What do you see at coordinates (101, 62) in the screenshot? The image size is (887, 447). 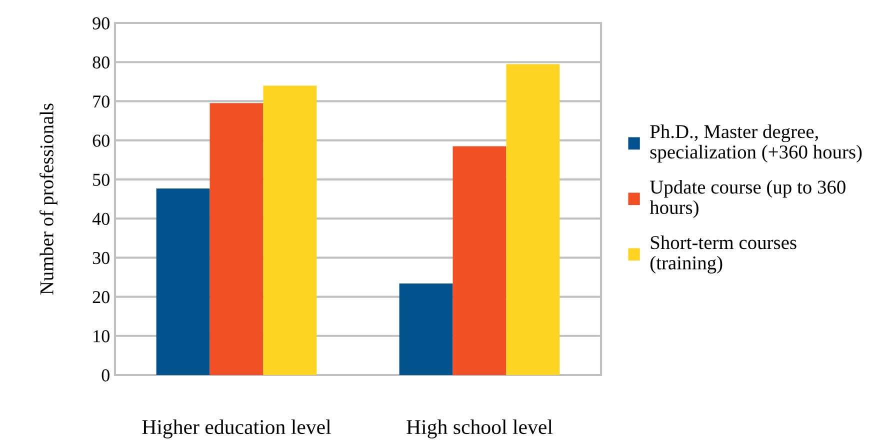 I see `y-tick-label: 80` at bounding box center [101, 62].